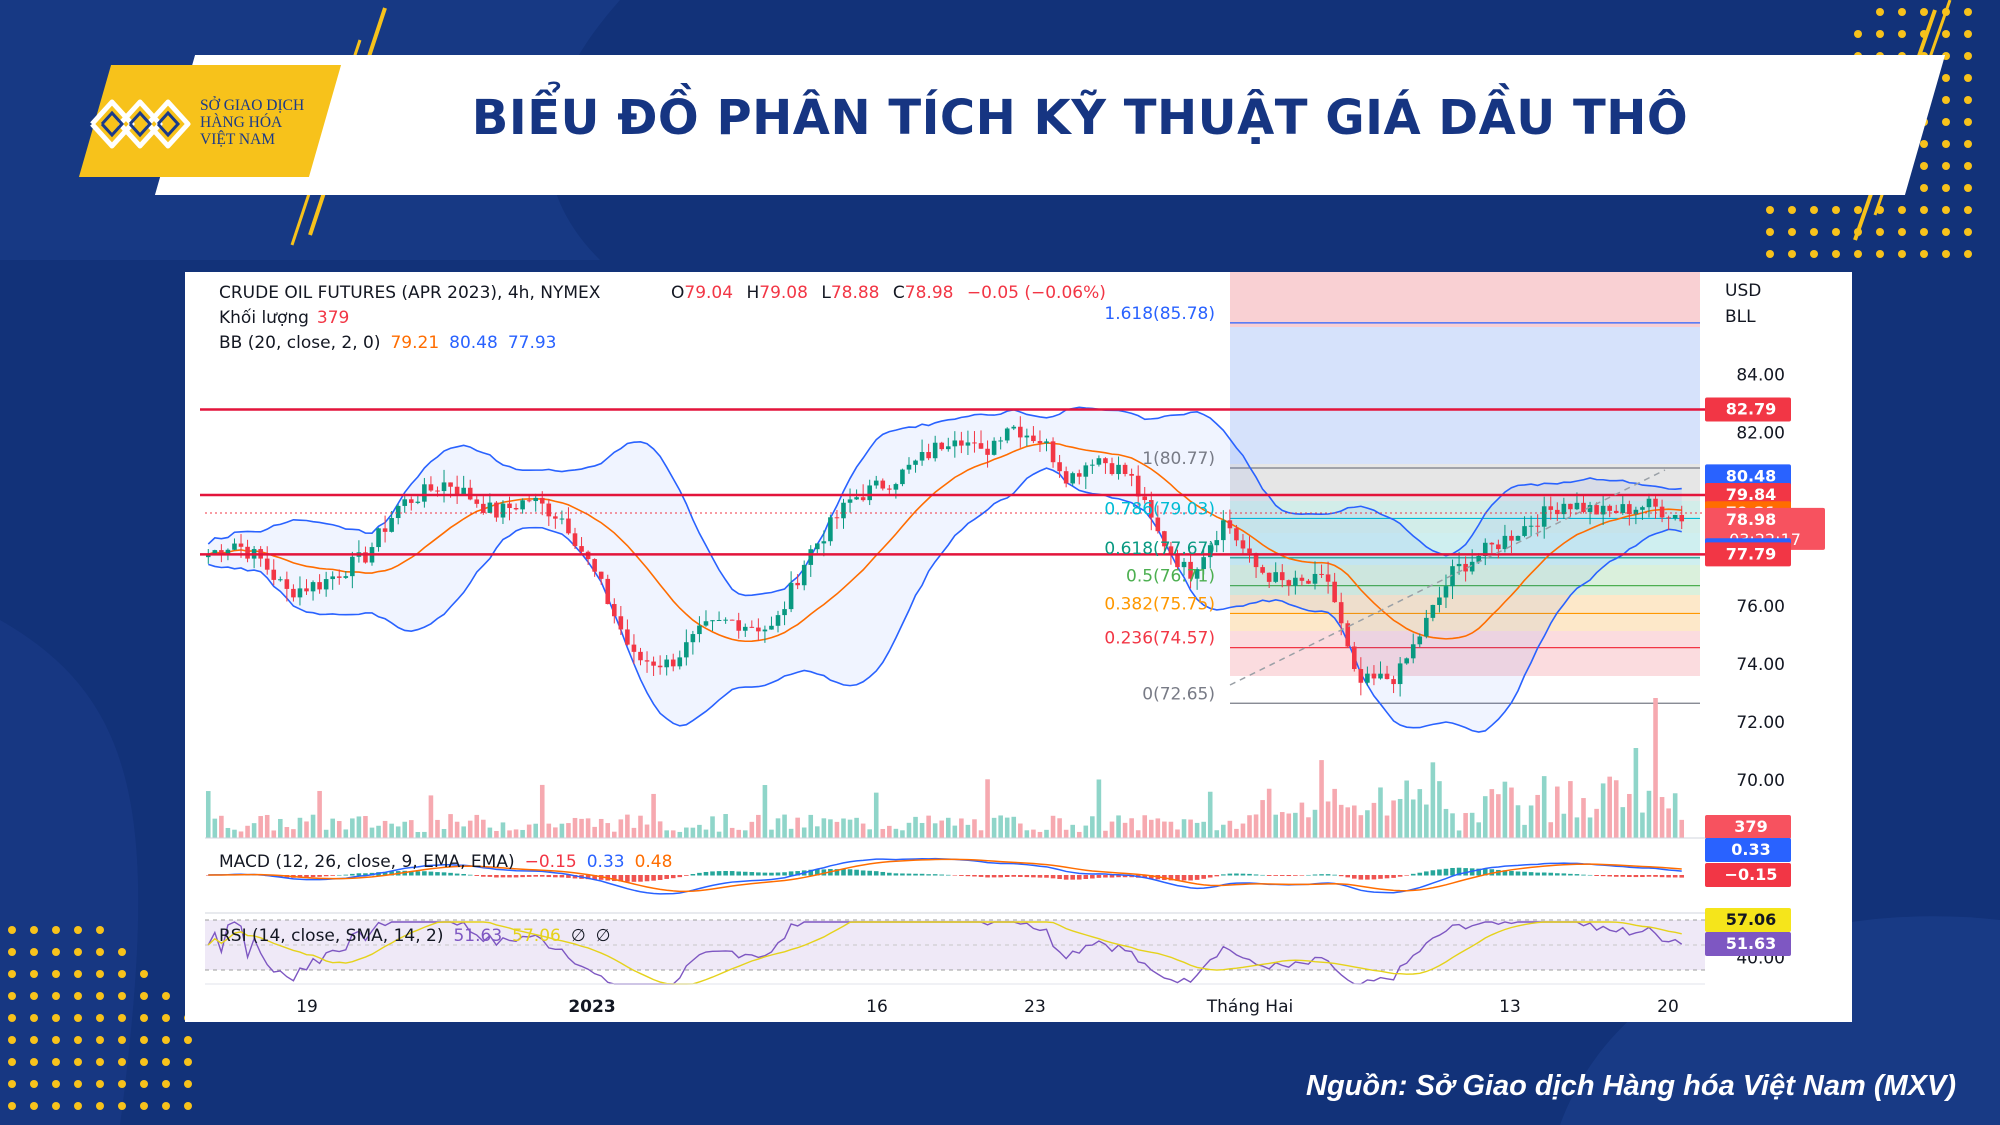 The height and width of the screenshot is (1125, 2000). Describe the element at coordinates (1760, 781) in the screenshot. I see `y-tick-label: 70.00` at that location.